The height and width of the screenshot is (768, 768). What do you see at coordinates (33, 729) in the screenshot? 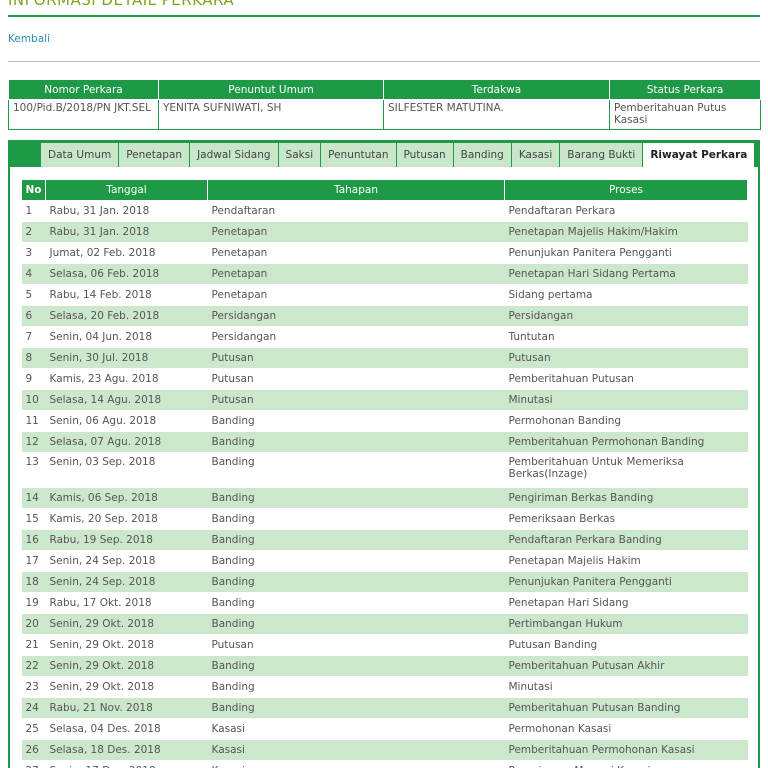
I see `table-cell: 25` at bounding box center [33, 729].